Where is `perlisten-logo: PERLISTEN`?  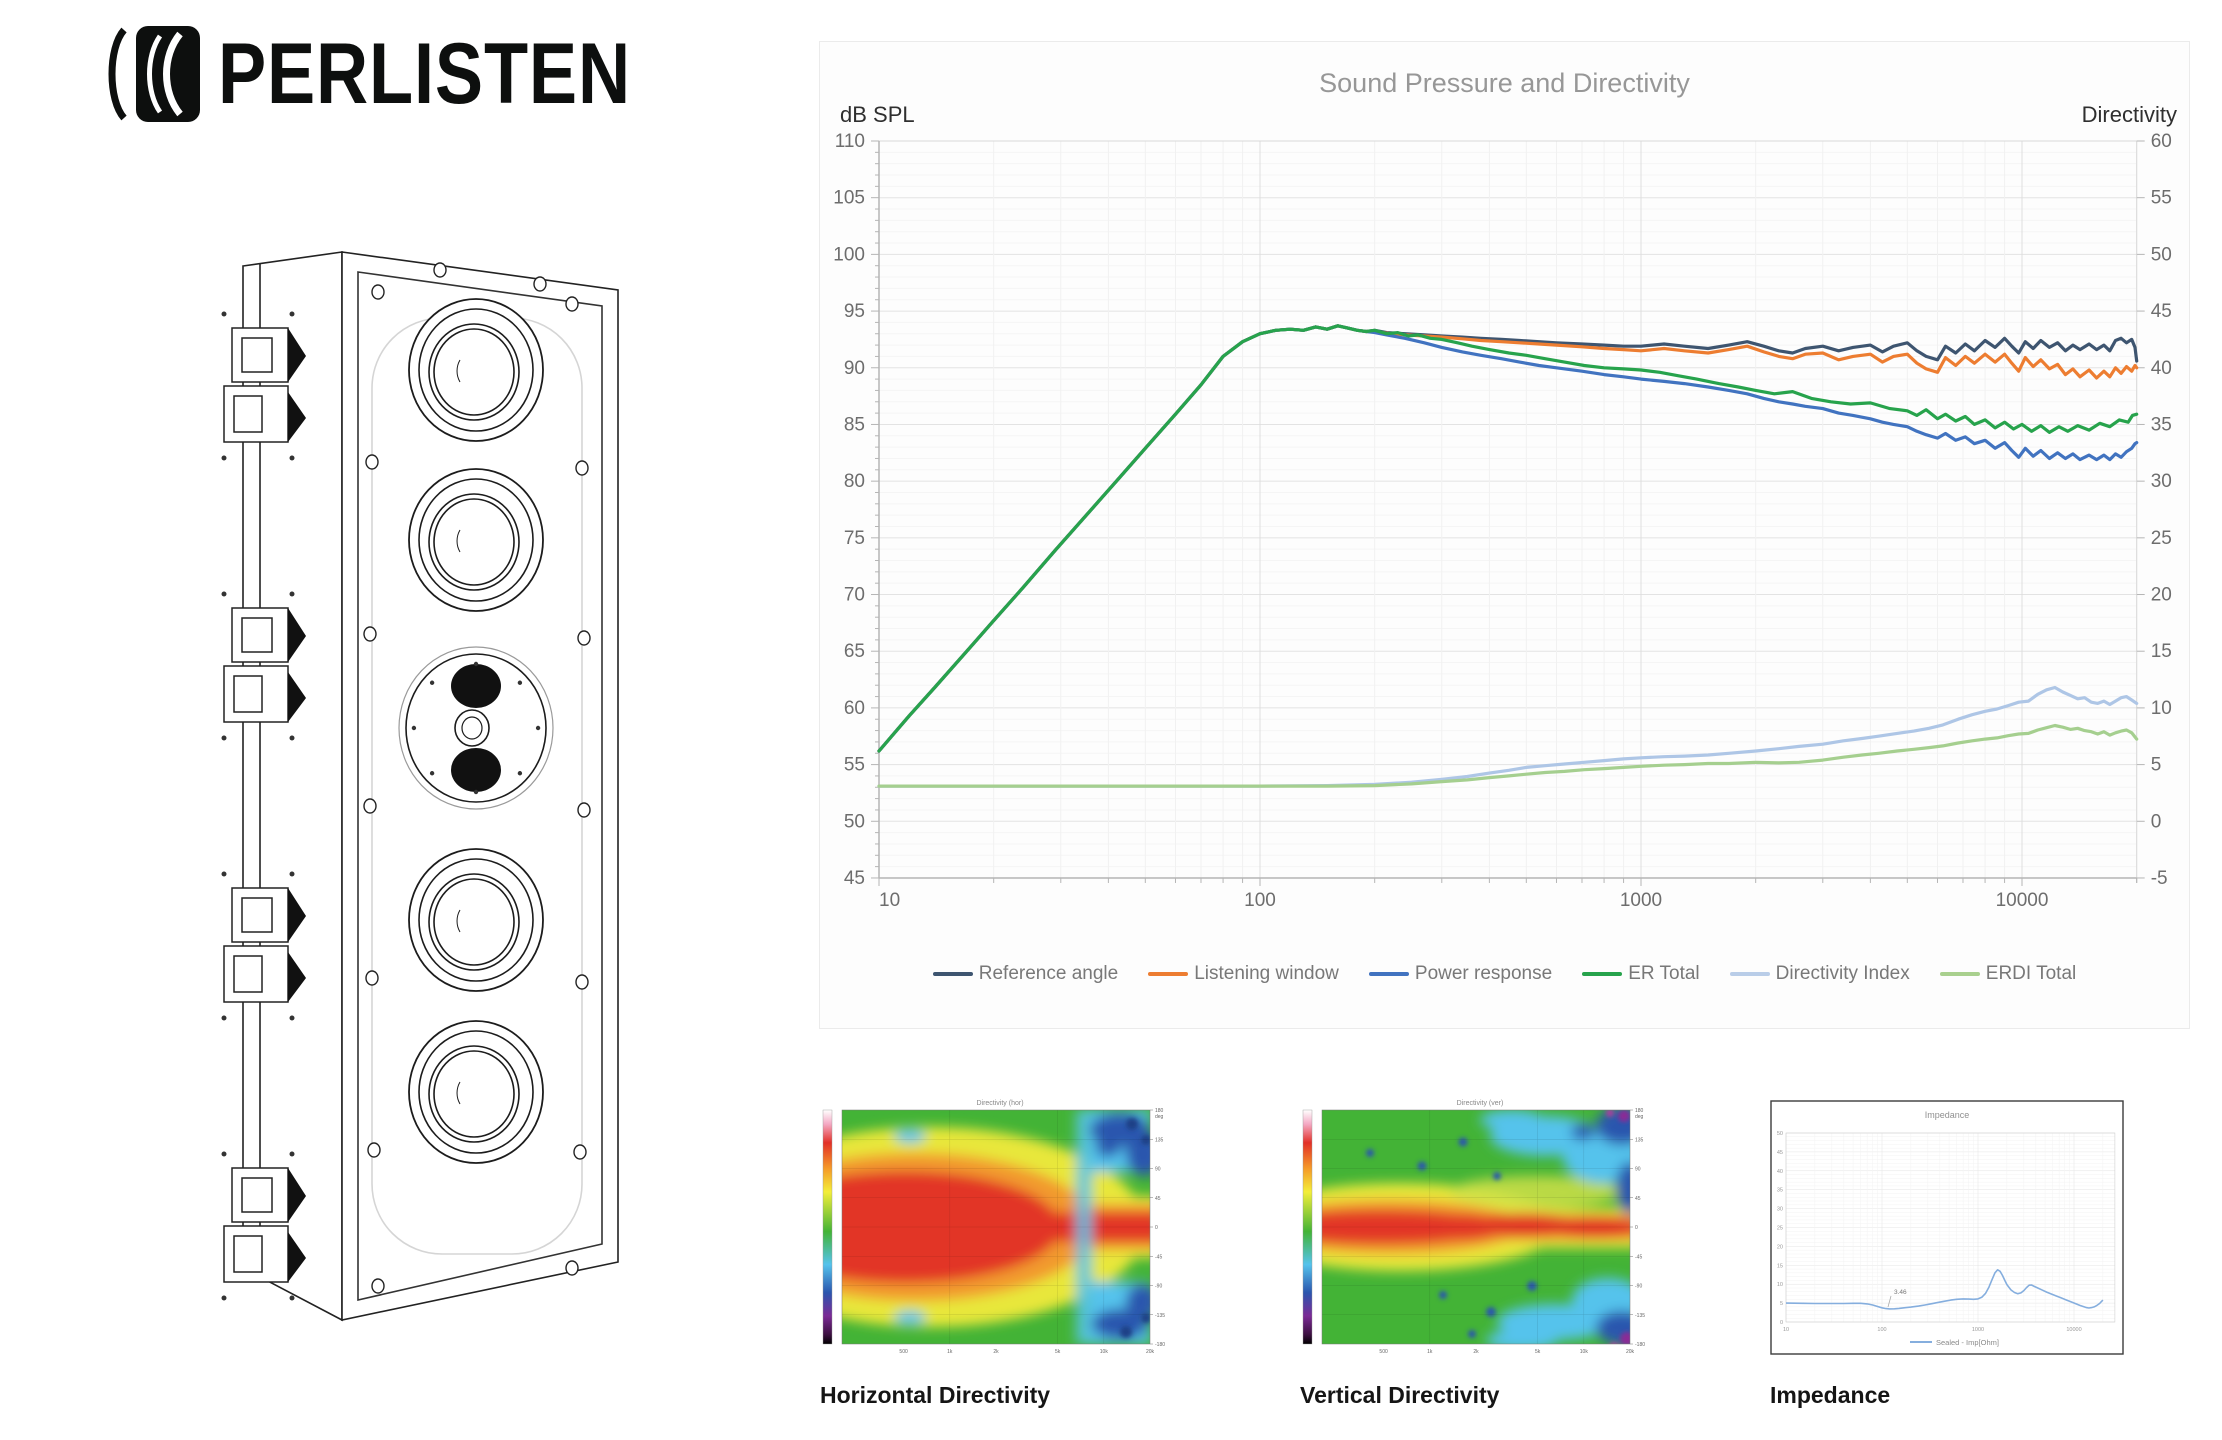
perlisten-logo: PERLISTEN is located at coordinates (405, 74).